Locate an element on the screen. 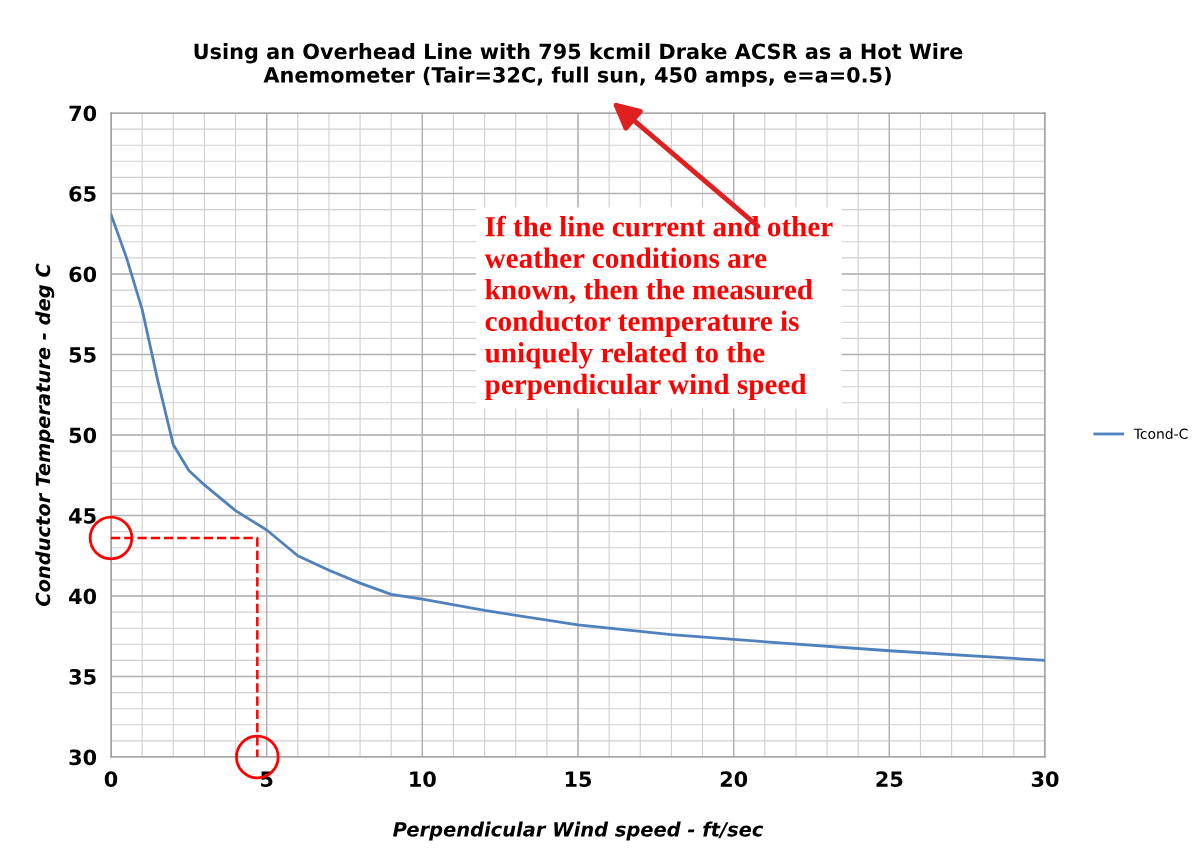 This screenshot has width=1199, height=867. y-tick-label: 35 is located at coordinates (82, 676).